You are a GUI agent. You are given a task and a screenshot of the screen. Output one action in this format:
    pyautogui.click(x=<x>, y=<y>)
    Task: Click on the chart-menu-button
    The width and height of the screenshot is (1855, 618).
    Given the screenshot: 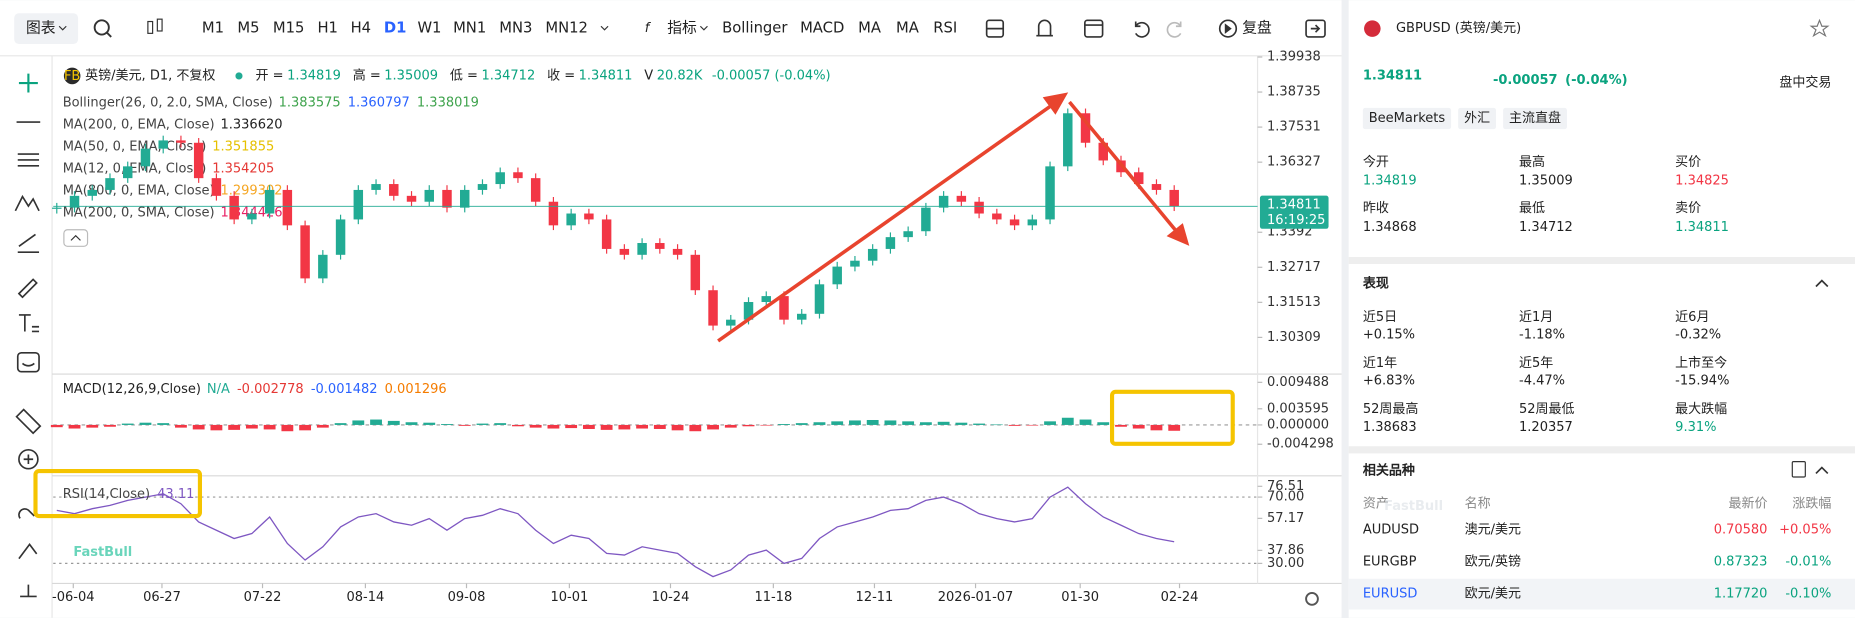 What is the action you would take?
    pyautogui.click(x=46, y=28)
    